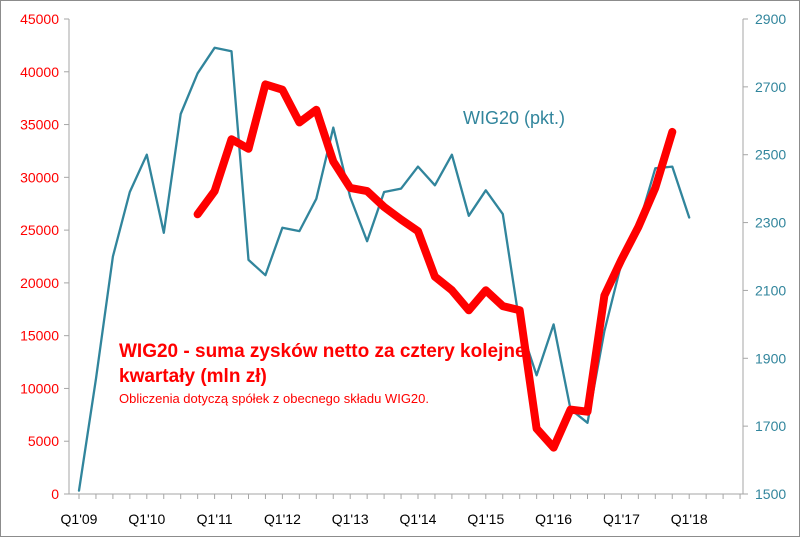  What do you see at coordinates (689, 519) in the screenshot?
I see `x-tick-label: Q1'18` at bounding box center [689, 519].